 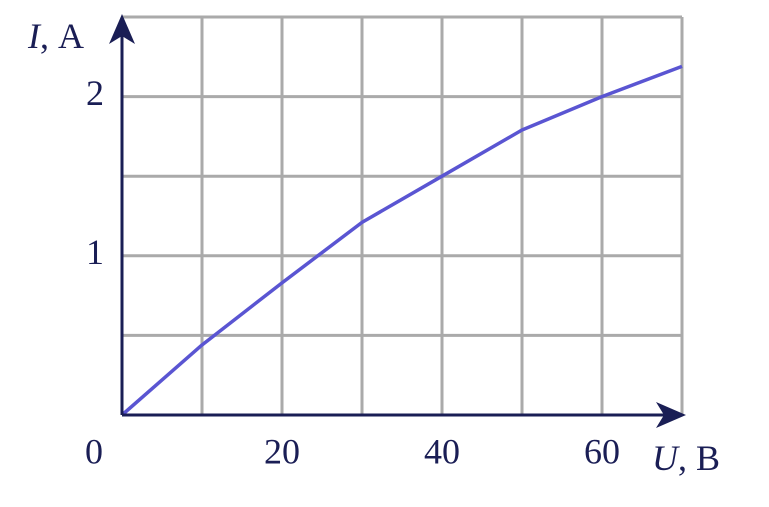 I want to click on x-tick-label: 40, so click(x=442, y=451).